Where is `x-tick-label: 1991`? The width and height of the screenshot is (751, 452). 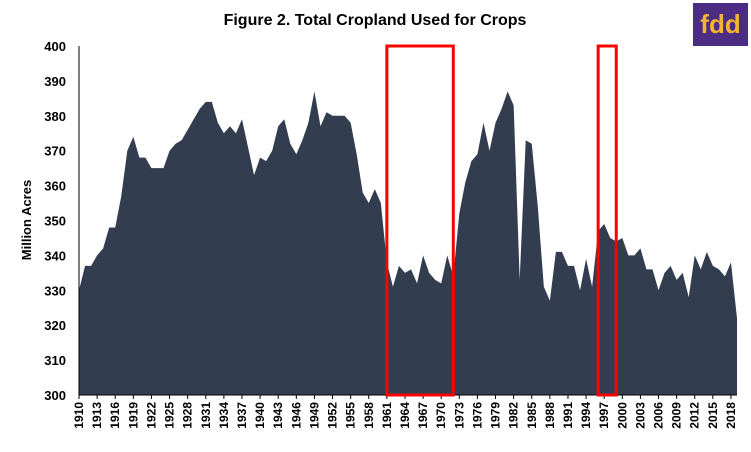
x-tick-label: 1991 is located at coordinates (568, 415).